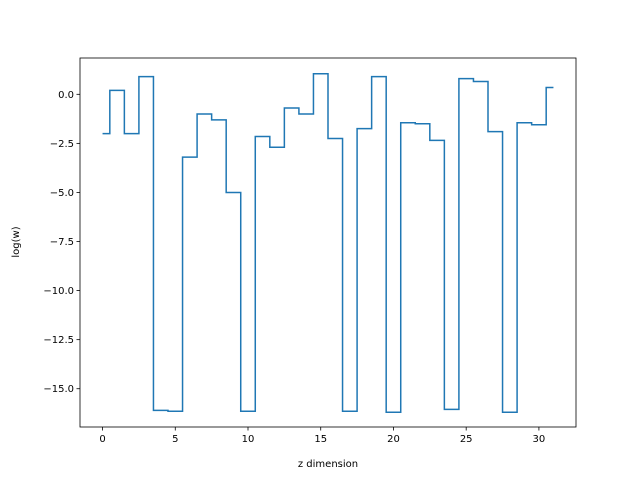  Describe the element at coordinates (58, 291) in the screenshot. I see `y-tick-label: −10.0` at that location.